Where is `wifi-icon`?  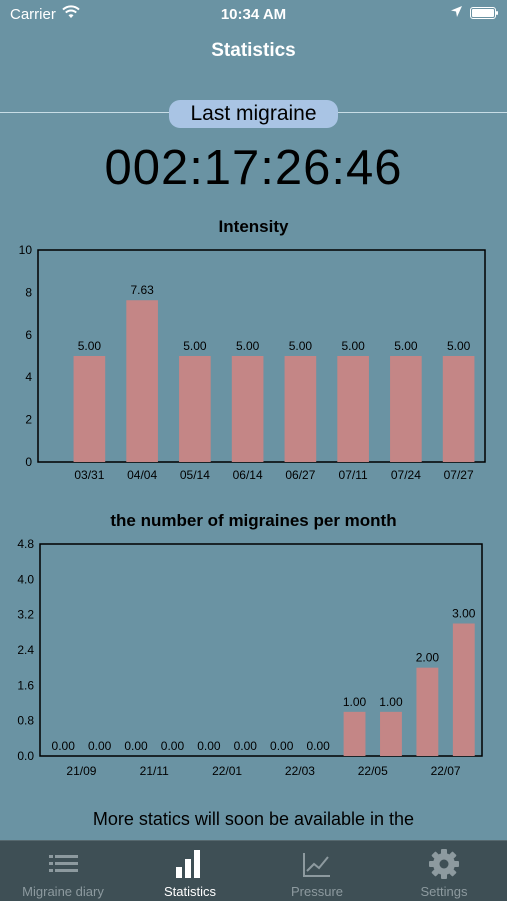 wifi-icon is located at coordinates (71, 14).